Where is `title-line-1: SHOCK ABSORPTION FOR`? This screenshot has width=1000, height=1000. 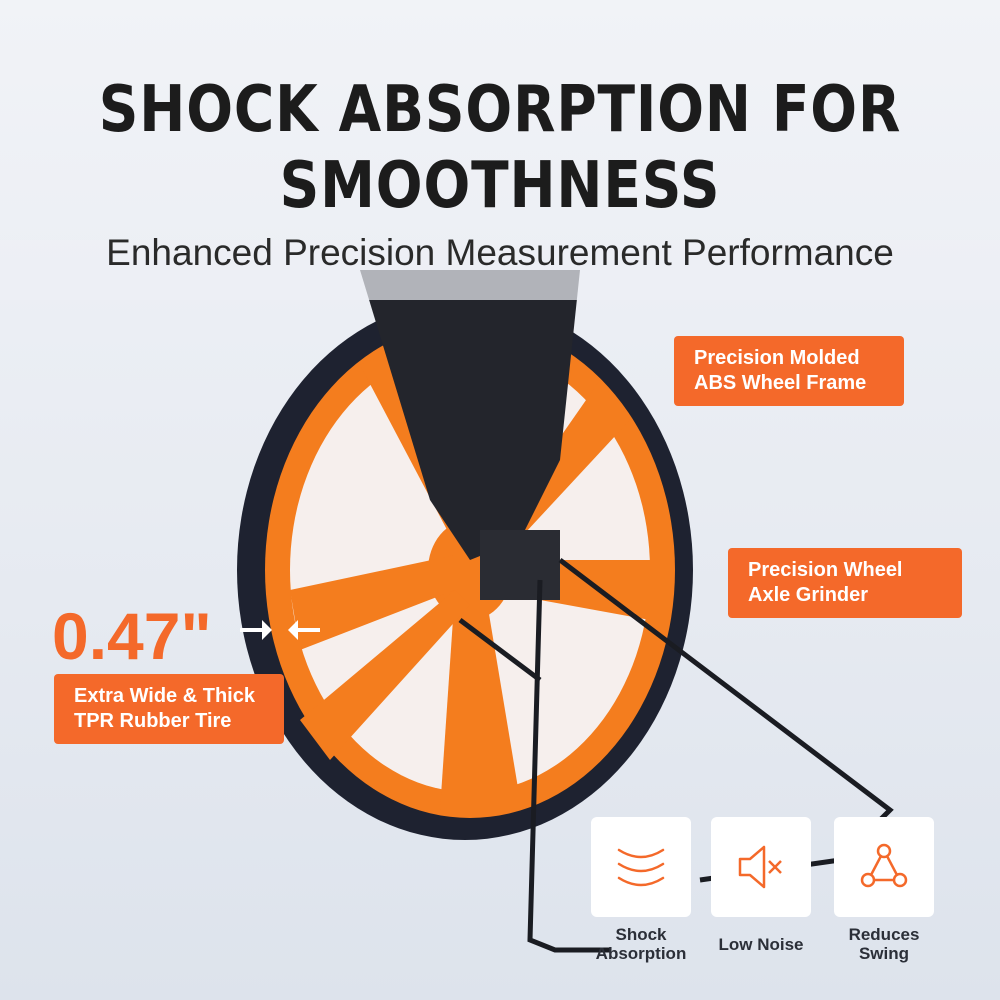
title-line-1: SHOCK ABSORPTION FOR is located at coordinates (500, 110).